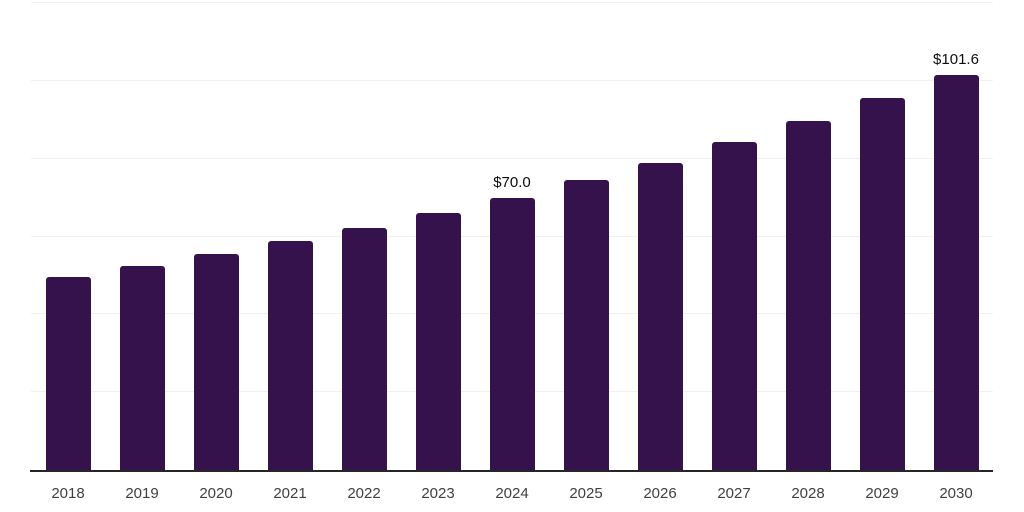 The width and height of the screenshot is (1024, 512). Describe the element at coordinates (364, 493) in the screenshot. I see `x-tick-label-2022: 2022` at that location.